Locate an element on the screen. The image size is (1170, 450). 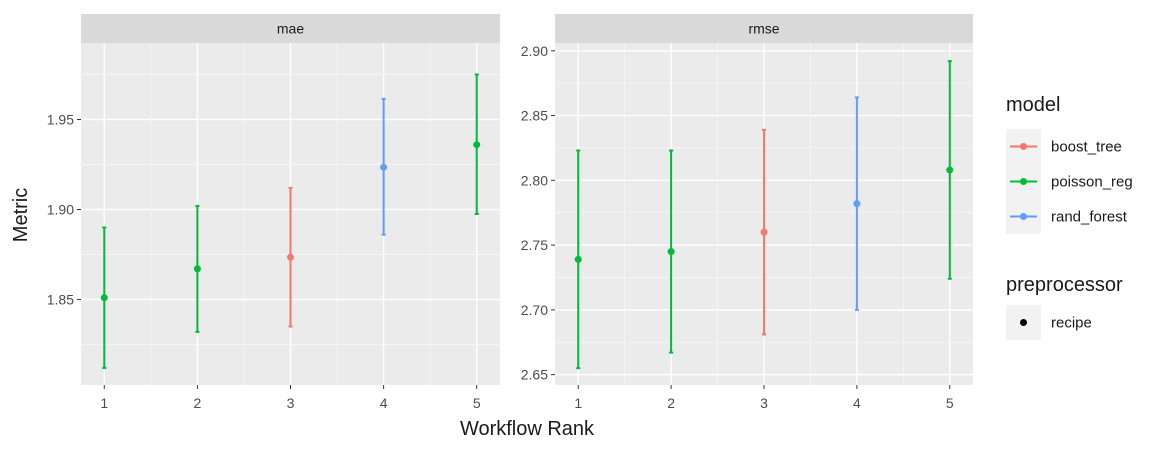
y-tick-label: 2.90 is located at coordinates (534, 51).